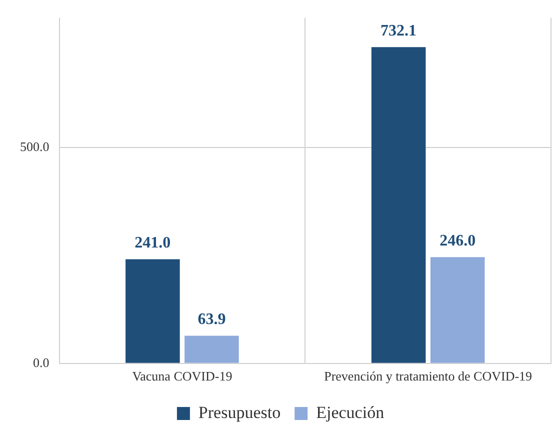 This screenshot has width=557, height=432. Describe the element at coordinates (35, 146) in the screenshot. I see `y-tick-label: 500.0` at that location.